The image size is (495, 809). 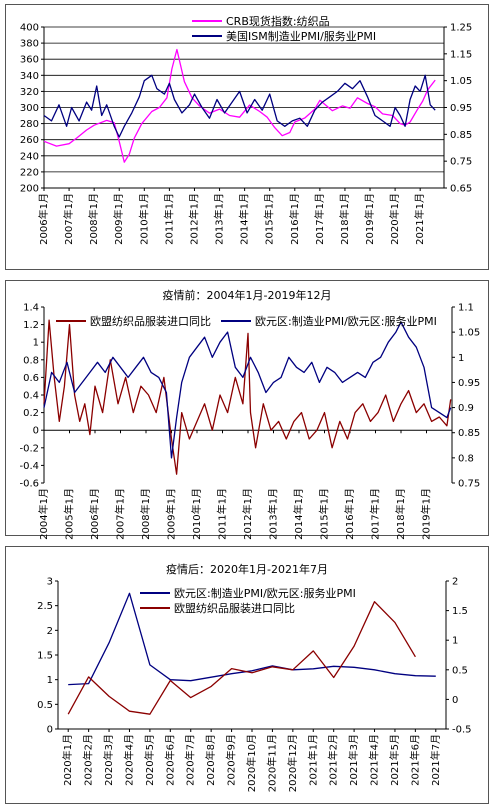 I want to click on y-left-tick-label: 340, so click(x=29, y=76).